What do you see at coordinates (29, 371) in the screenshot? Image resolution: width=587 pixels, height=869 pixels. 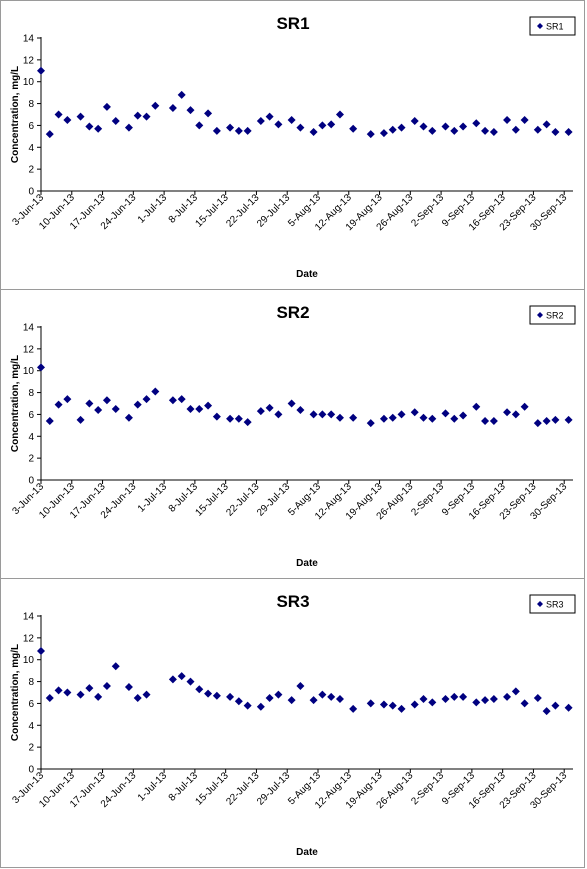 I see `y-tick-label: 10` at bounding box center [29, 371].